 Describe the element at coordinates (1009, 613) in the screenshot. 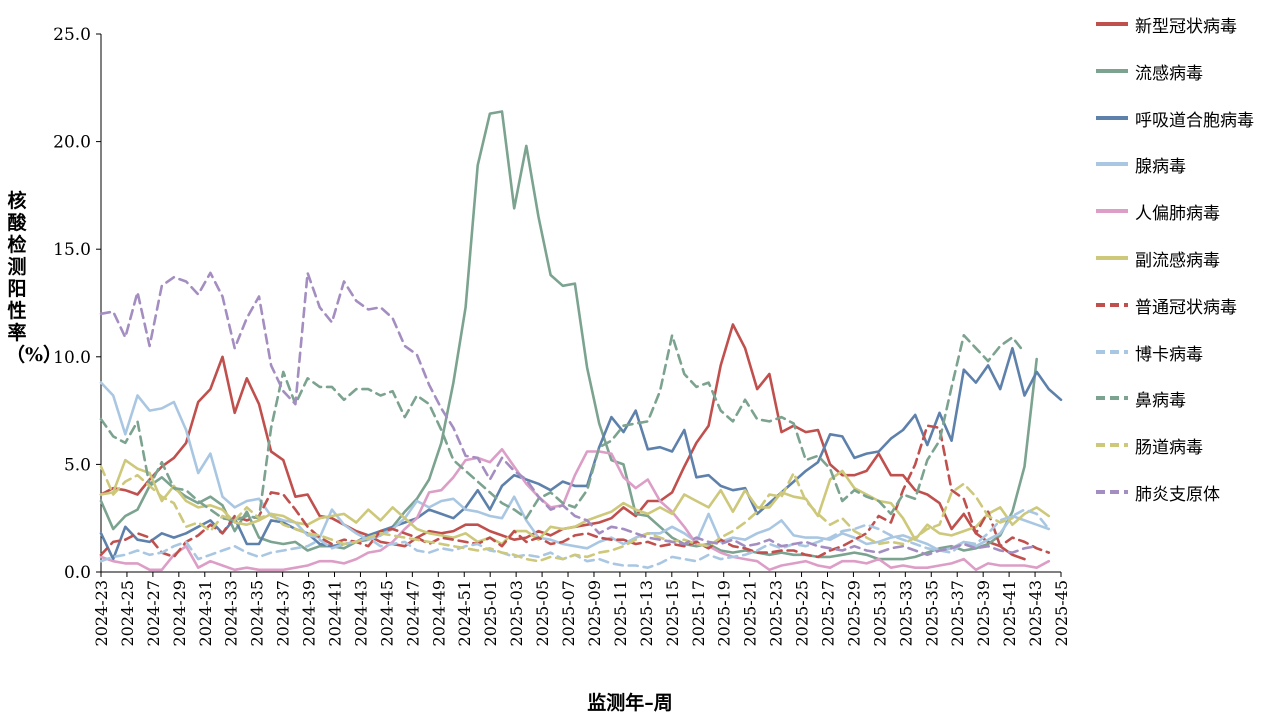

I see `x-tick-label: 2025-41` at that location.